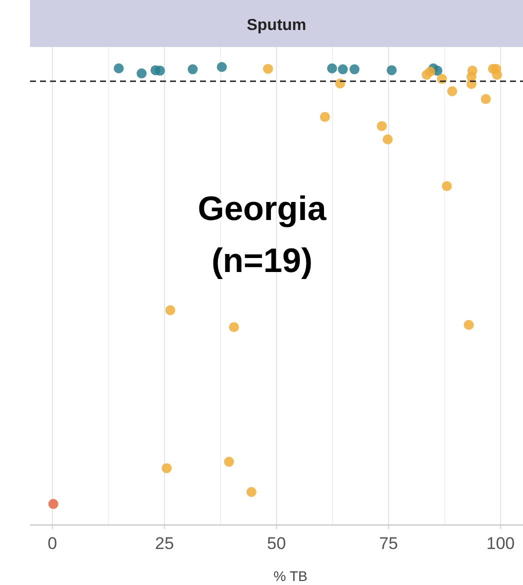 The image size is (523, 585). I want to click on x-tick-label: 75, so click(388, 543).